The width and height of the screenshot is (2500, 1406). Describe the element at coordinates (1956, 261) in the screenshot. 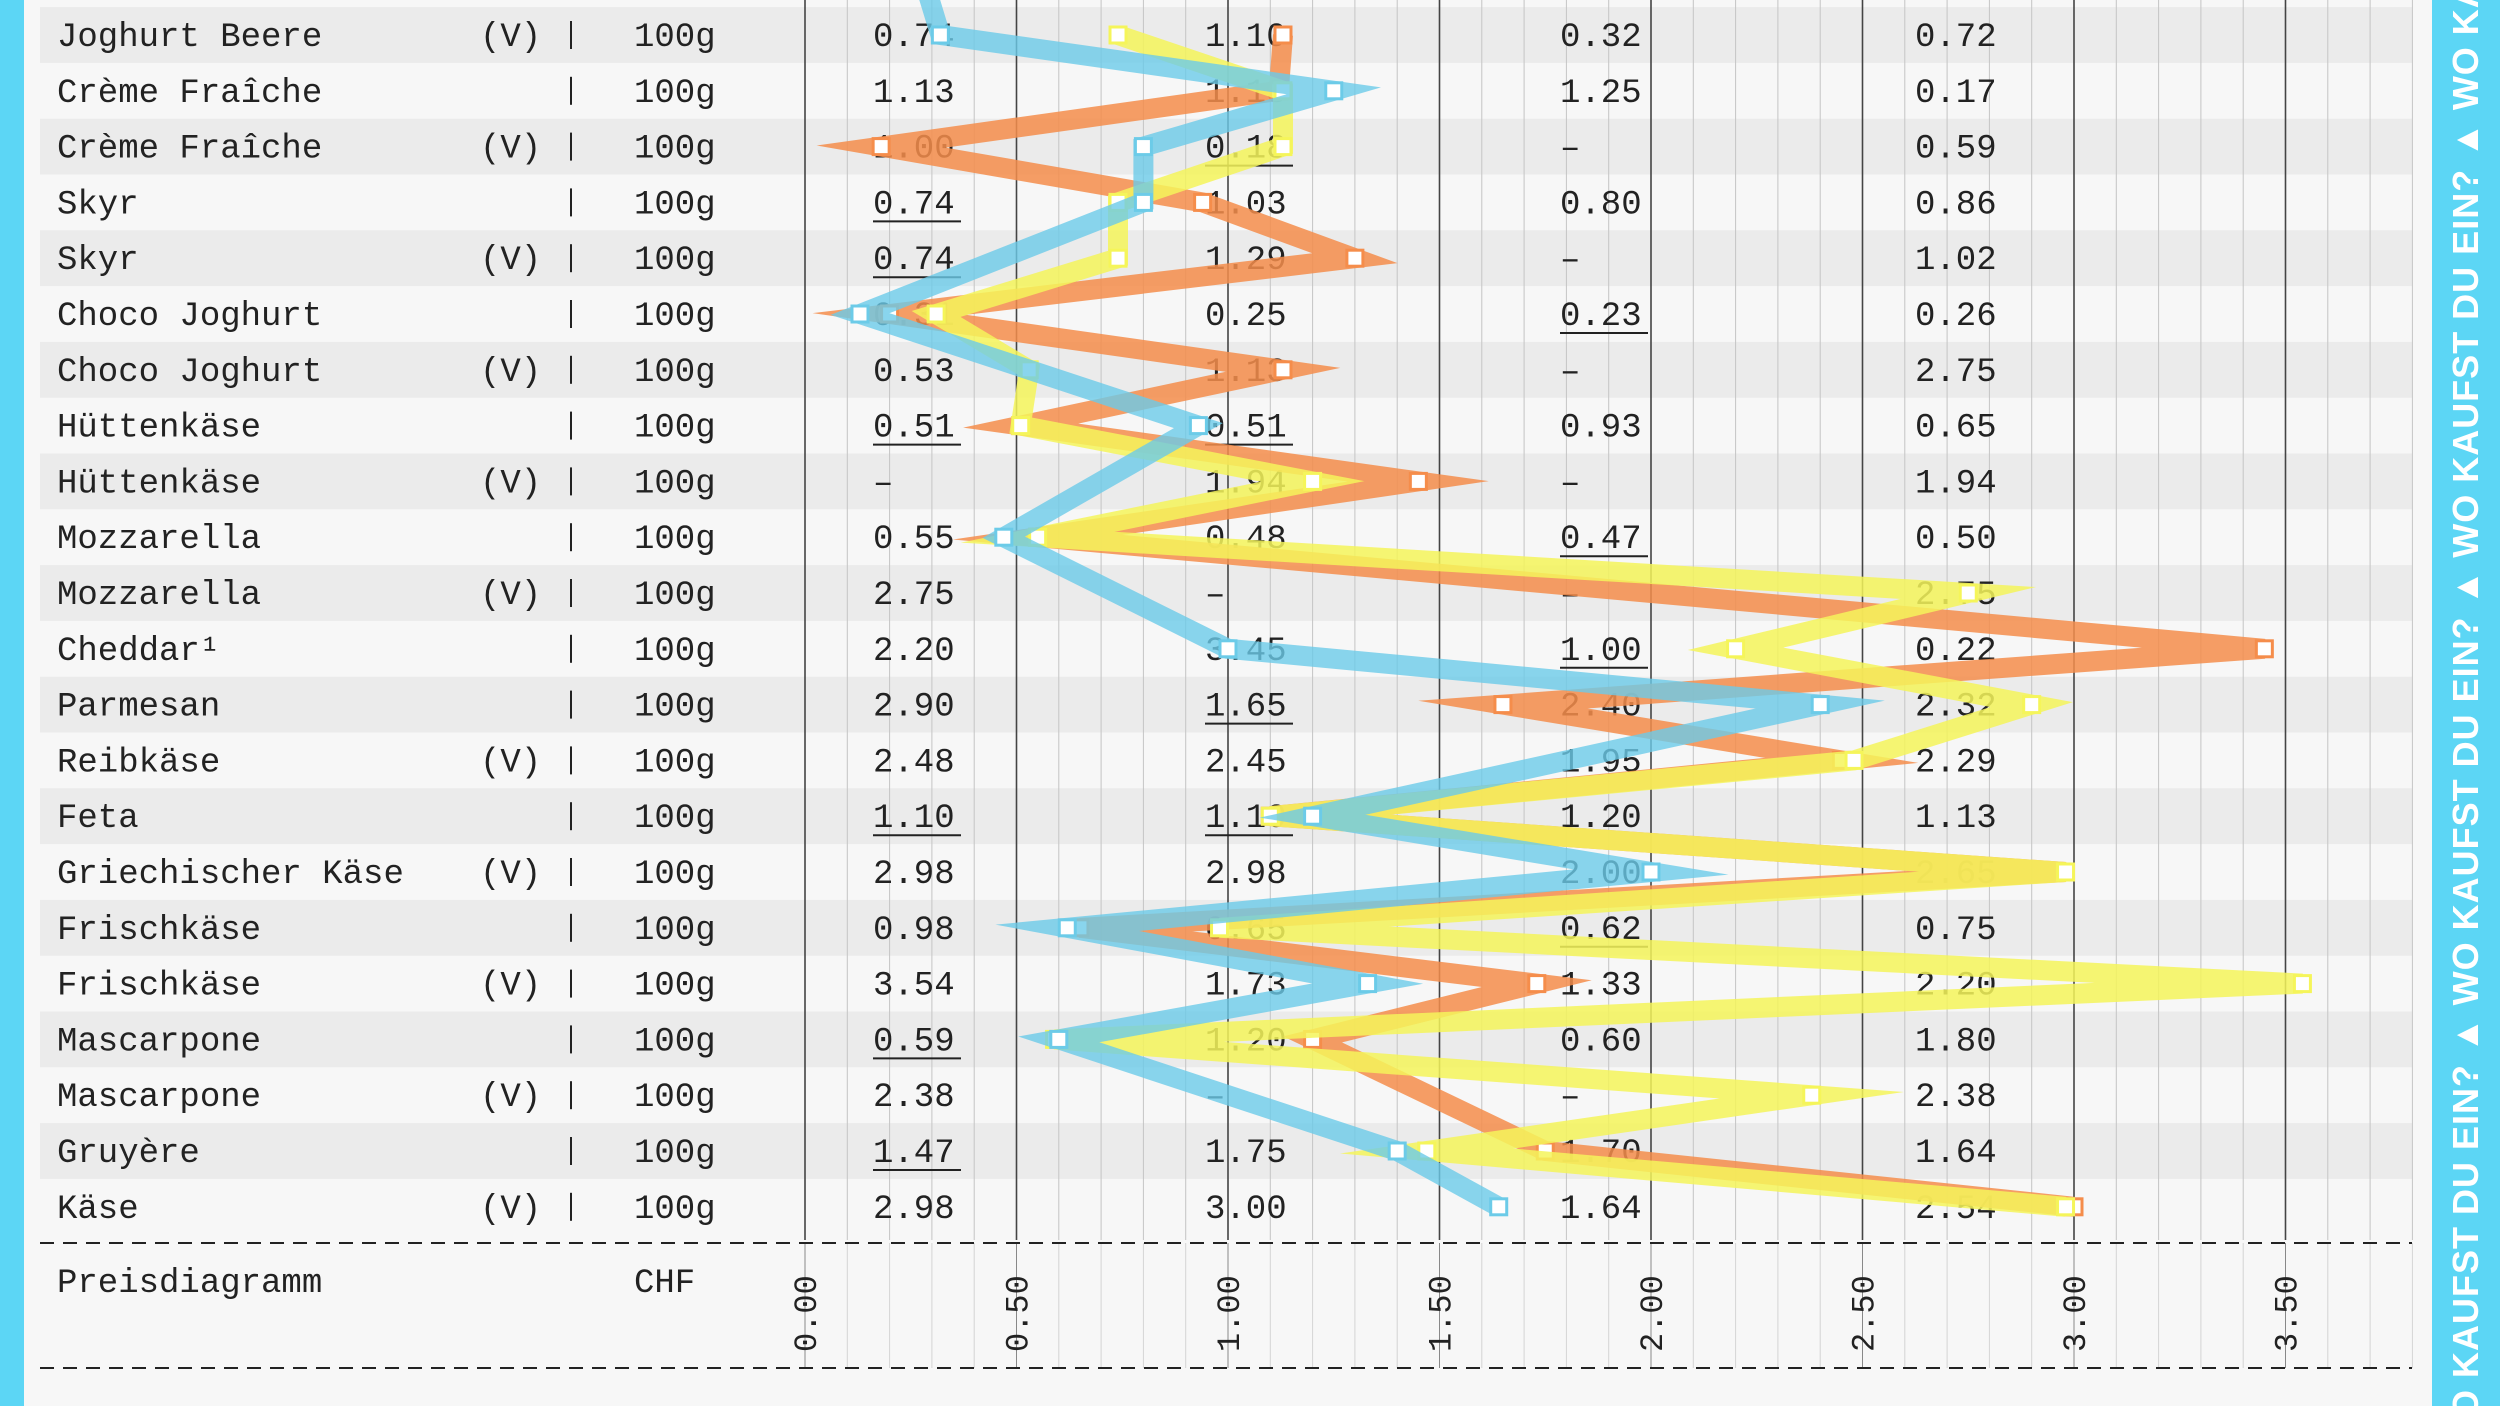

I see `price-value: 1.02` at that location.